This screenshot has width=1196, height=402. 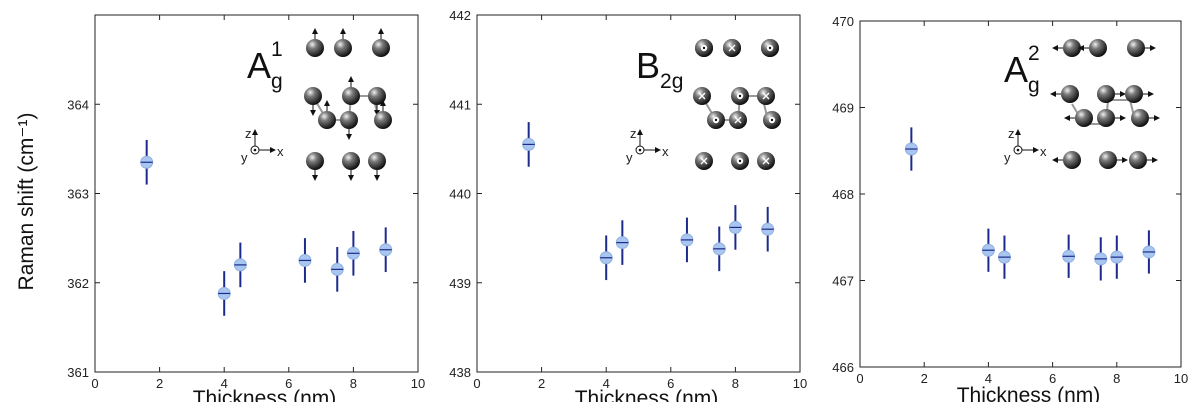 What do you see at coordinates (843, 21) in the screenshot?
I see `y-tick-label: 470` at bounding box center [843, 21].